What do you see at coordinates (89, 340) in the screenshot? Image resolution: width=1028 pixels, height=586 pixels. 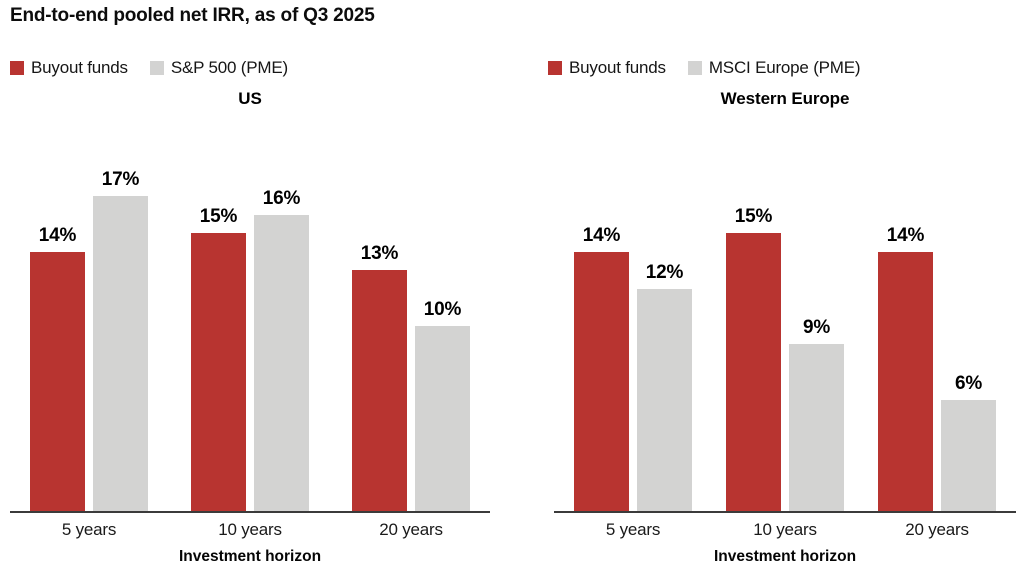 I see `bar-group: 14% 17%` at bounding box center [89, 340].